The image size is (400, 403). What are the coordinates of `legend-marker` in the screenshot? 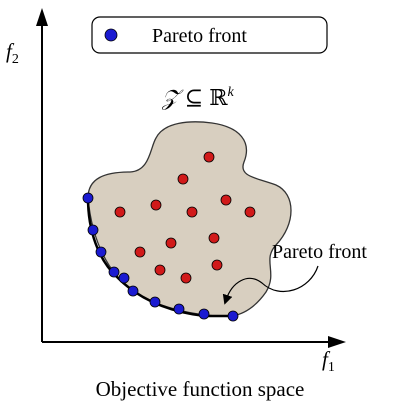 It's located at (111, 35).